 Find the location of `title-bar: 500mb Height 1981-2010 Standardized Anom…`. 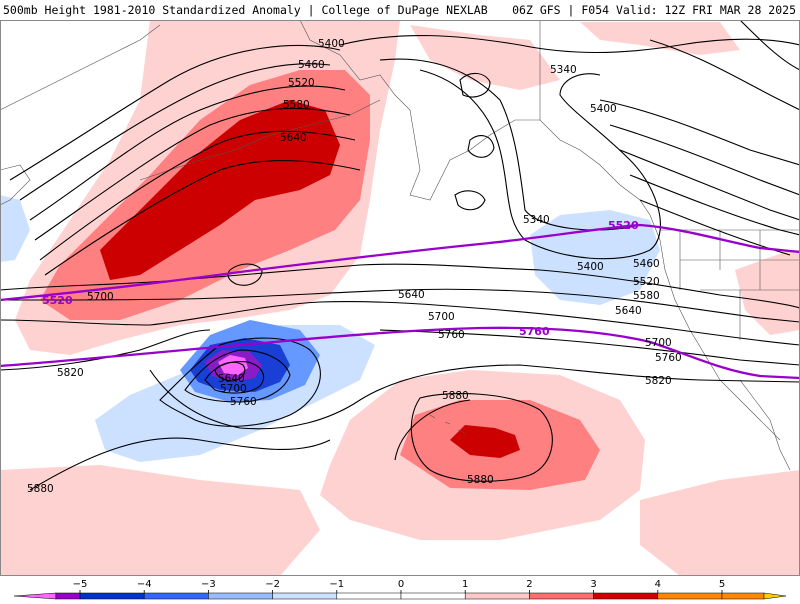

title-bar: 500mb Height 1981-2010 Standardized Anom… is located at coordinates (400, 10).